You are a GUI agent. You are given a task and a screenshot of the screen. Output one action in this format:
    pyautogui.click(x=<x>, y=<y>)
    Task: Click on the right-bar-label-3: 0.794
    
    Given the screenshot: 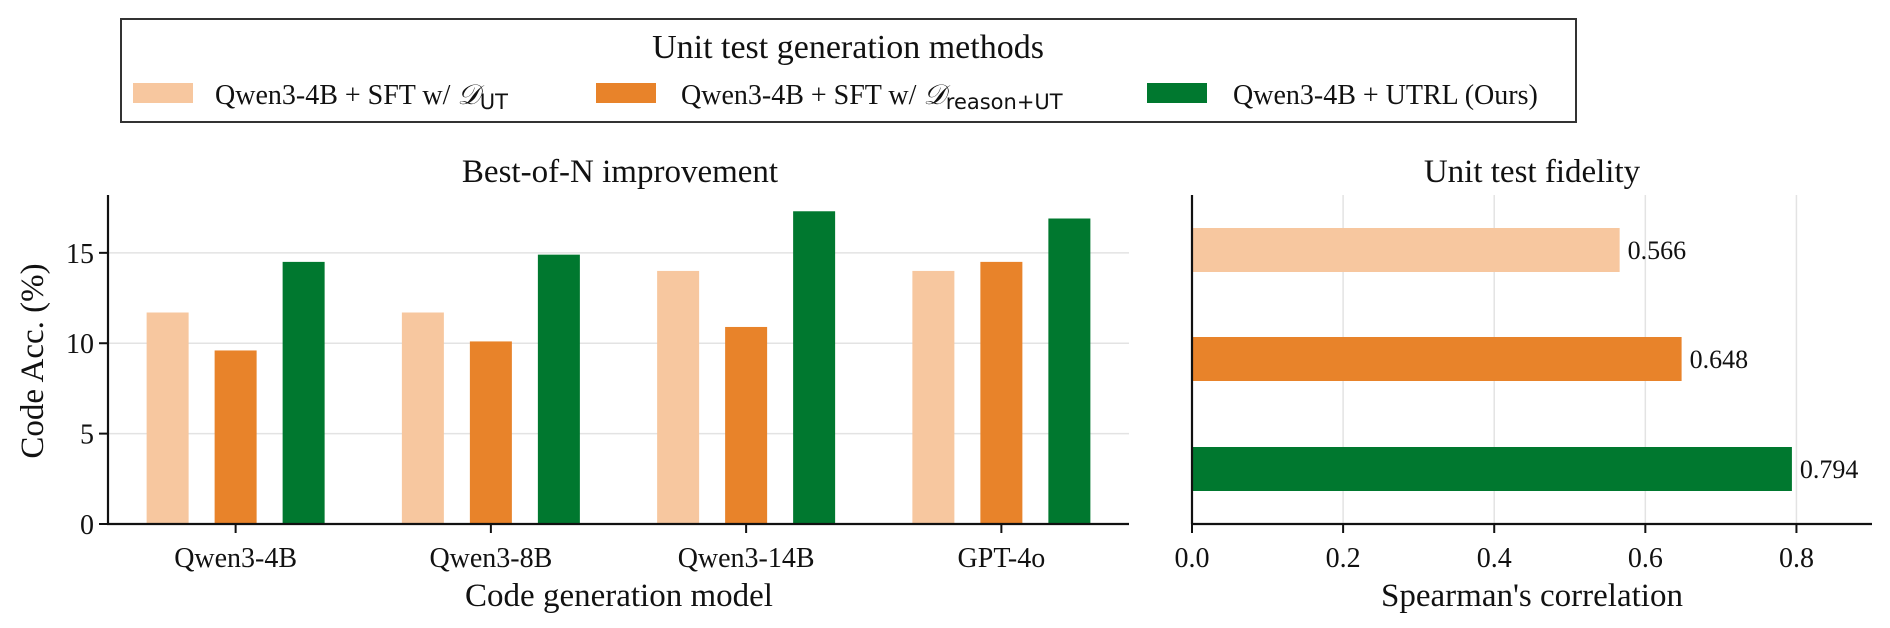 What is the action you would take?
    pyautogui.click(x=1829, y=469)
    